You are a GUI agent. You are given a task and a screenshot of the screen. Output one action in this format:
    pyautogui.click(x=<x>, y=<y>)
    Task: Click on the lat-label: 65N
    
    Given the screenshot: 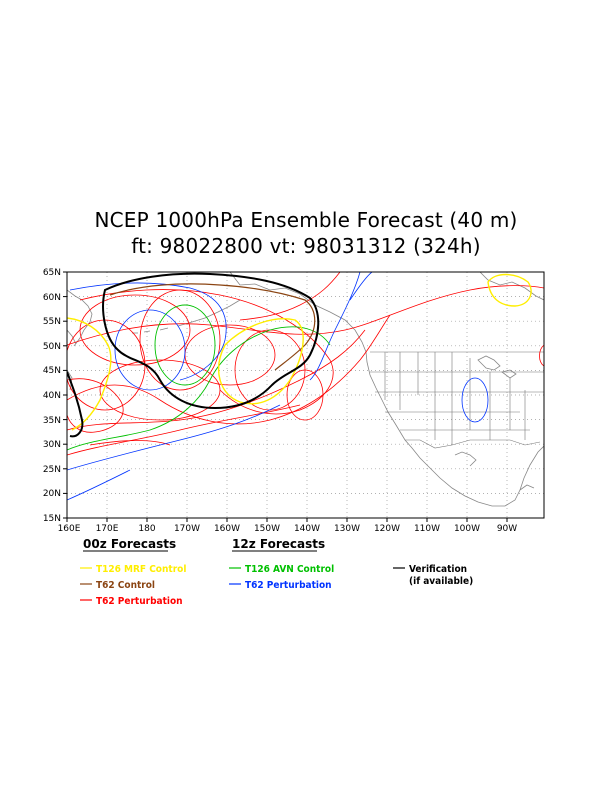 What is the action you would take?
    pyautogui.click(x=52, y=273)
    